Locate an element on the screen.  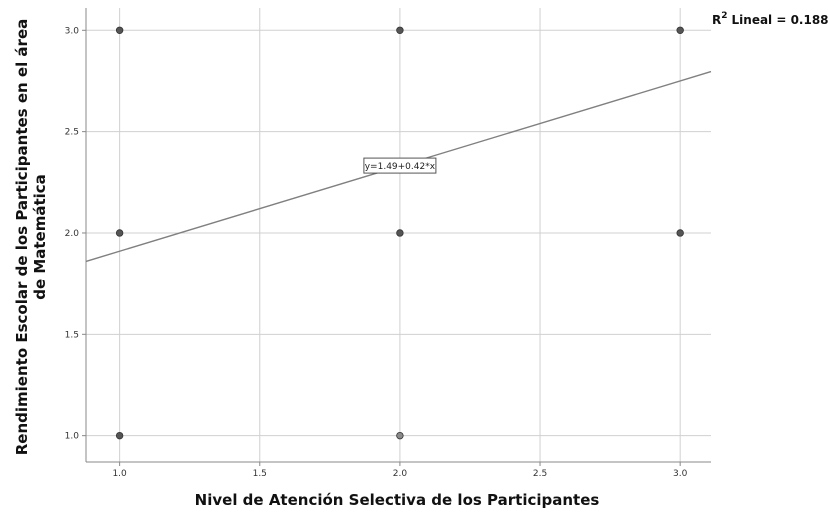
equation-text: y=1.49+0.42*x is located at coordinates (400, 167).